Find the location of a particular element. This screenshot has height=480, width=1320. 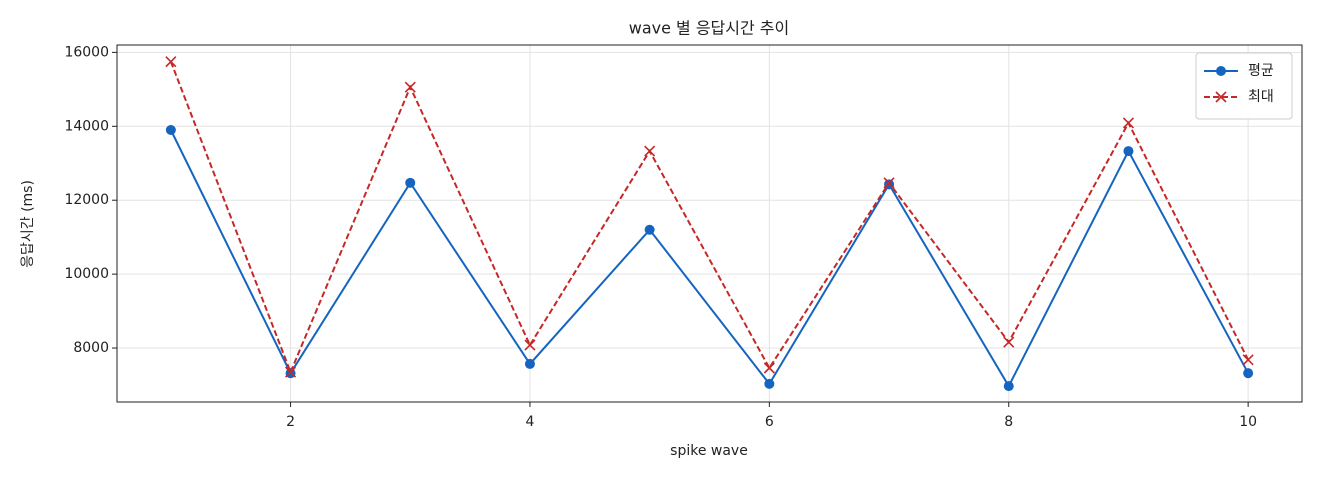

y-tick-label: 12000 is located at coordinates (86, 200).